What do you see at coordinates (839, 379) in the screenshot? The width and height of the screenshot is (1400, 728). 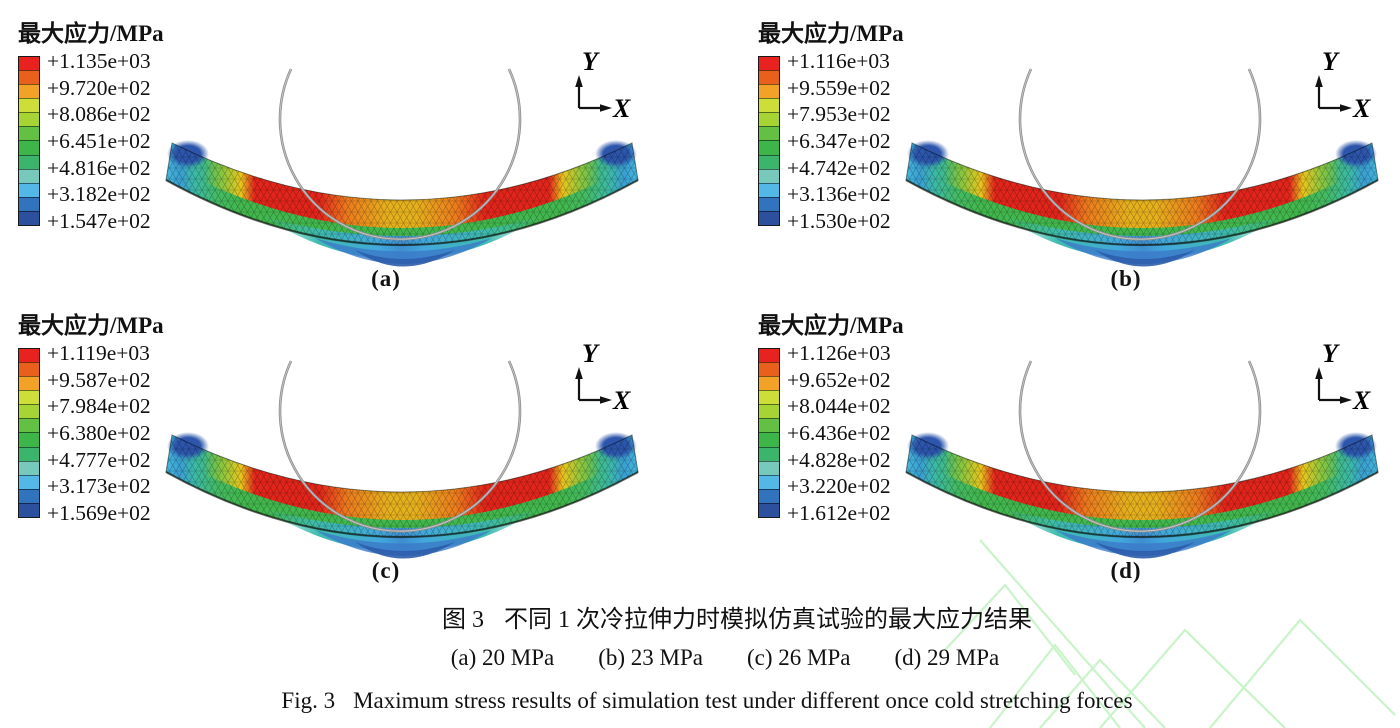 I see `legend-value: +9.652e+02` at bounding box center [839, 379].